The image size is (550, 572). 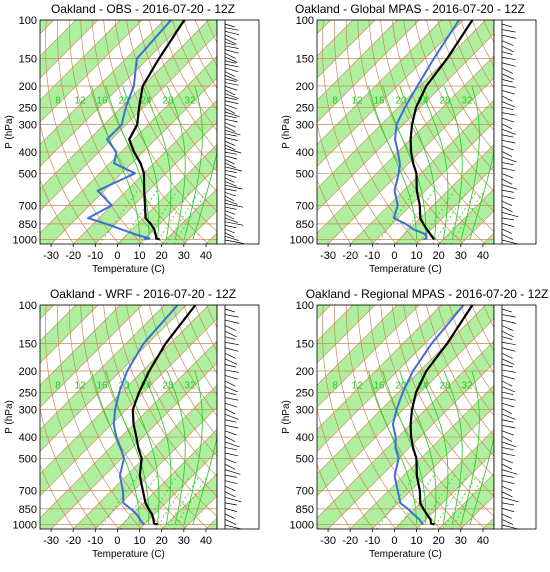 What do you see at coordinates (445, 100) in the screenshot?
I see `mixing-ratio-label: 28` at bounding box center [445, 100].